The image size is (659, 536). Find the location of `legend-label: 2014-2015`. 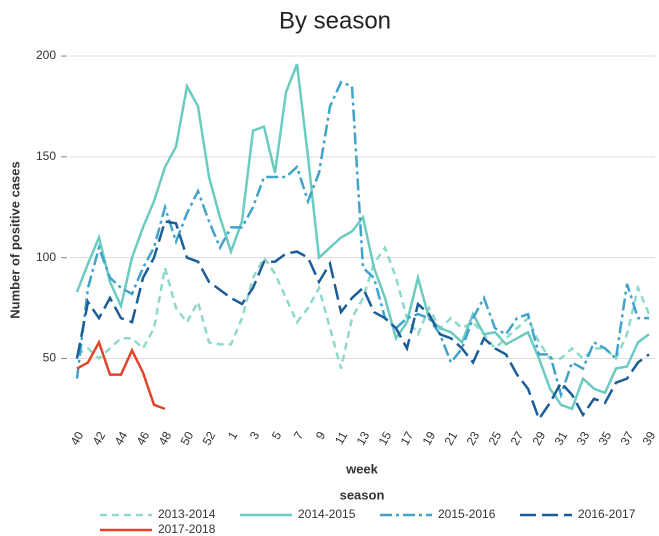

legend-label: 2014-2015 is located at coordinates (327, 514).